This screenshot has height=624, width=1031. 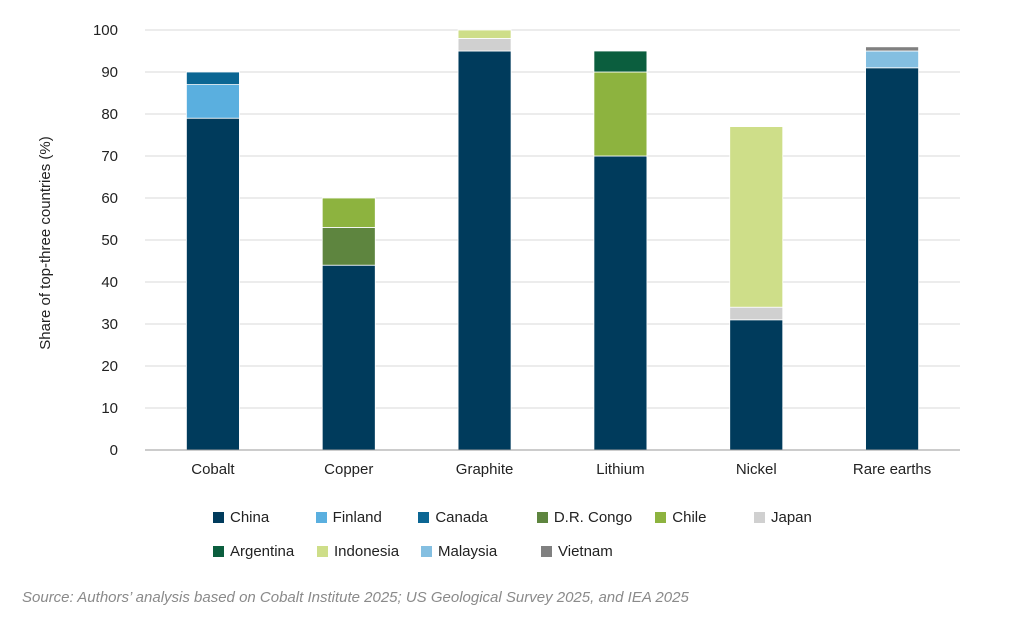 What do you see at coordinates (348, 469) in the screenshot?
I see `x-category-label: Copper` at bounding box center [348, 469].